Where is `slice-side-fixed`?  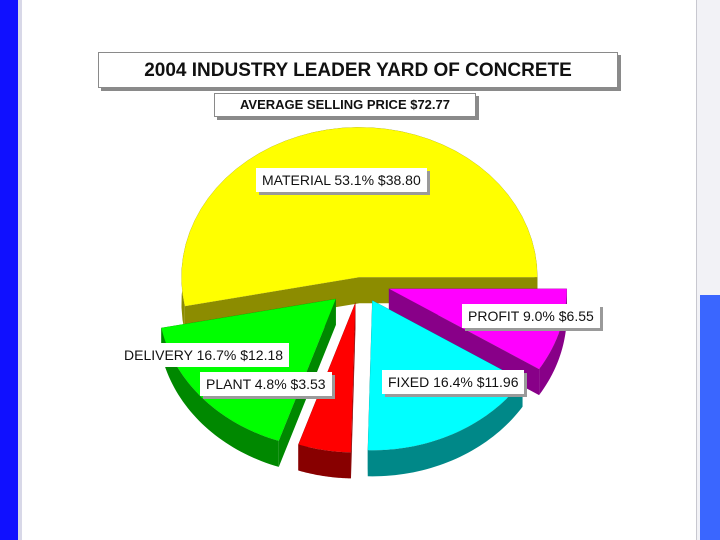 slice-side-fixed is located at coordinates (445, 428).